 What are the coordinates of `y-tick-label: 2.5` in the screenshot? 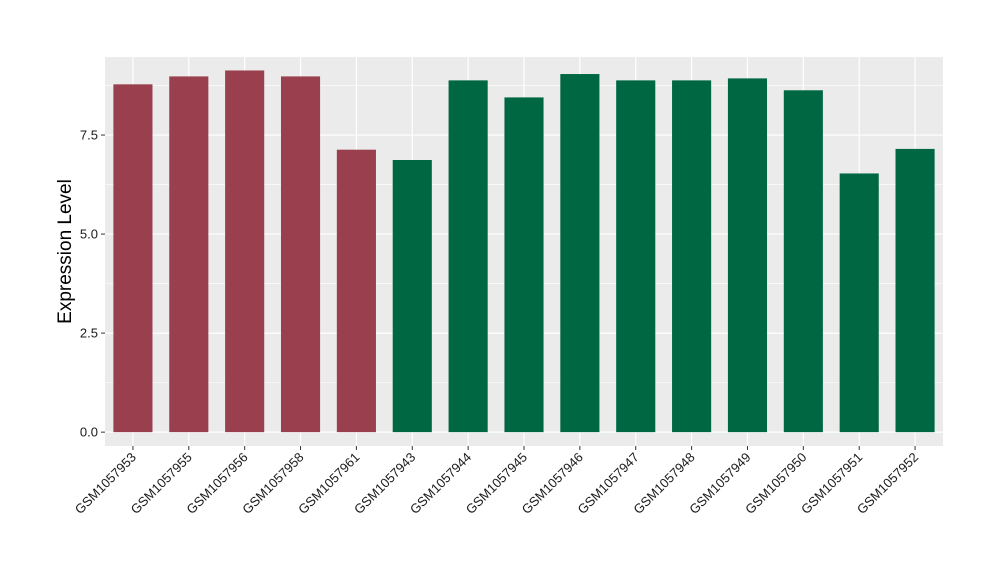 It's located at (89, 333).